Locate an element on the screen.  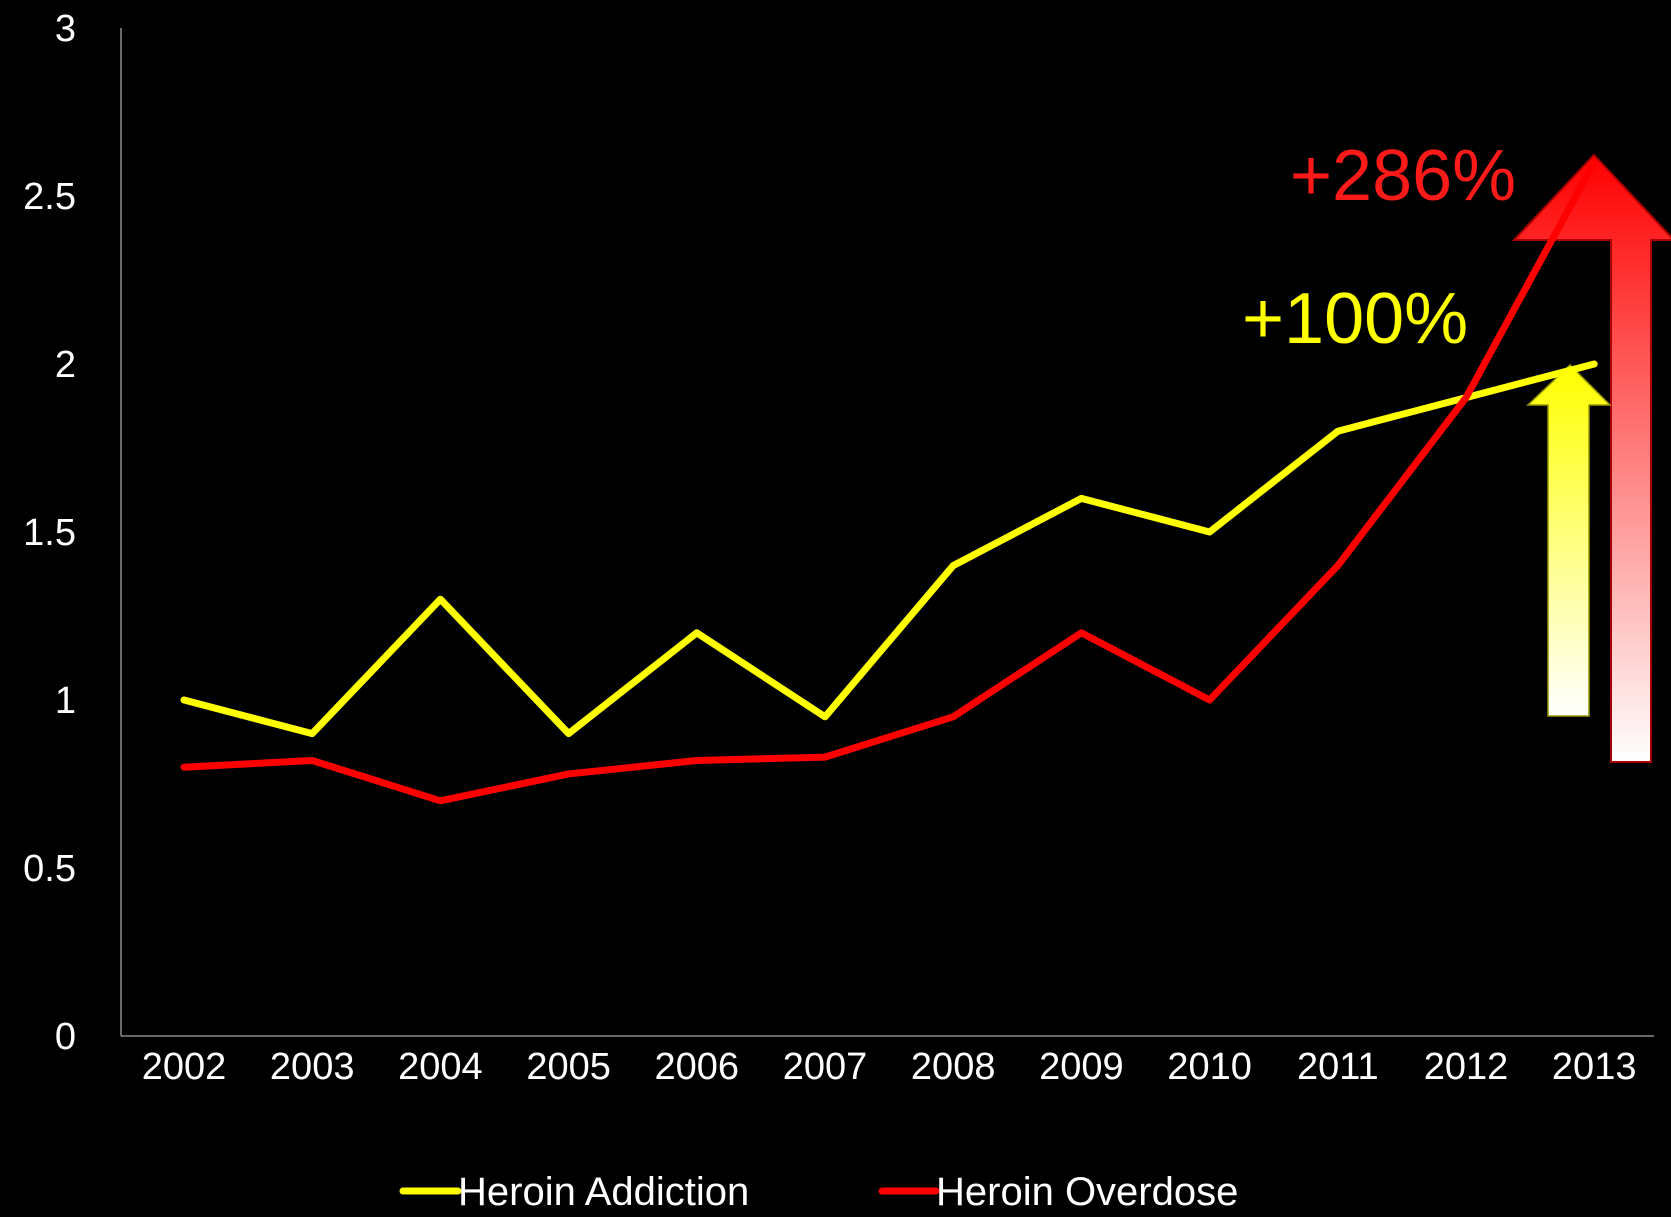
overdose-increase-arrow is located at coordinates (1591, 458).